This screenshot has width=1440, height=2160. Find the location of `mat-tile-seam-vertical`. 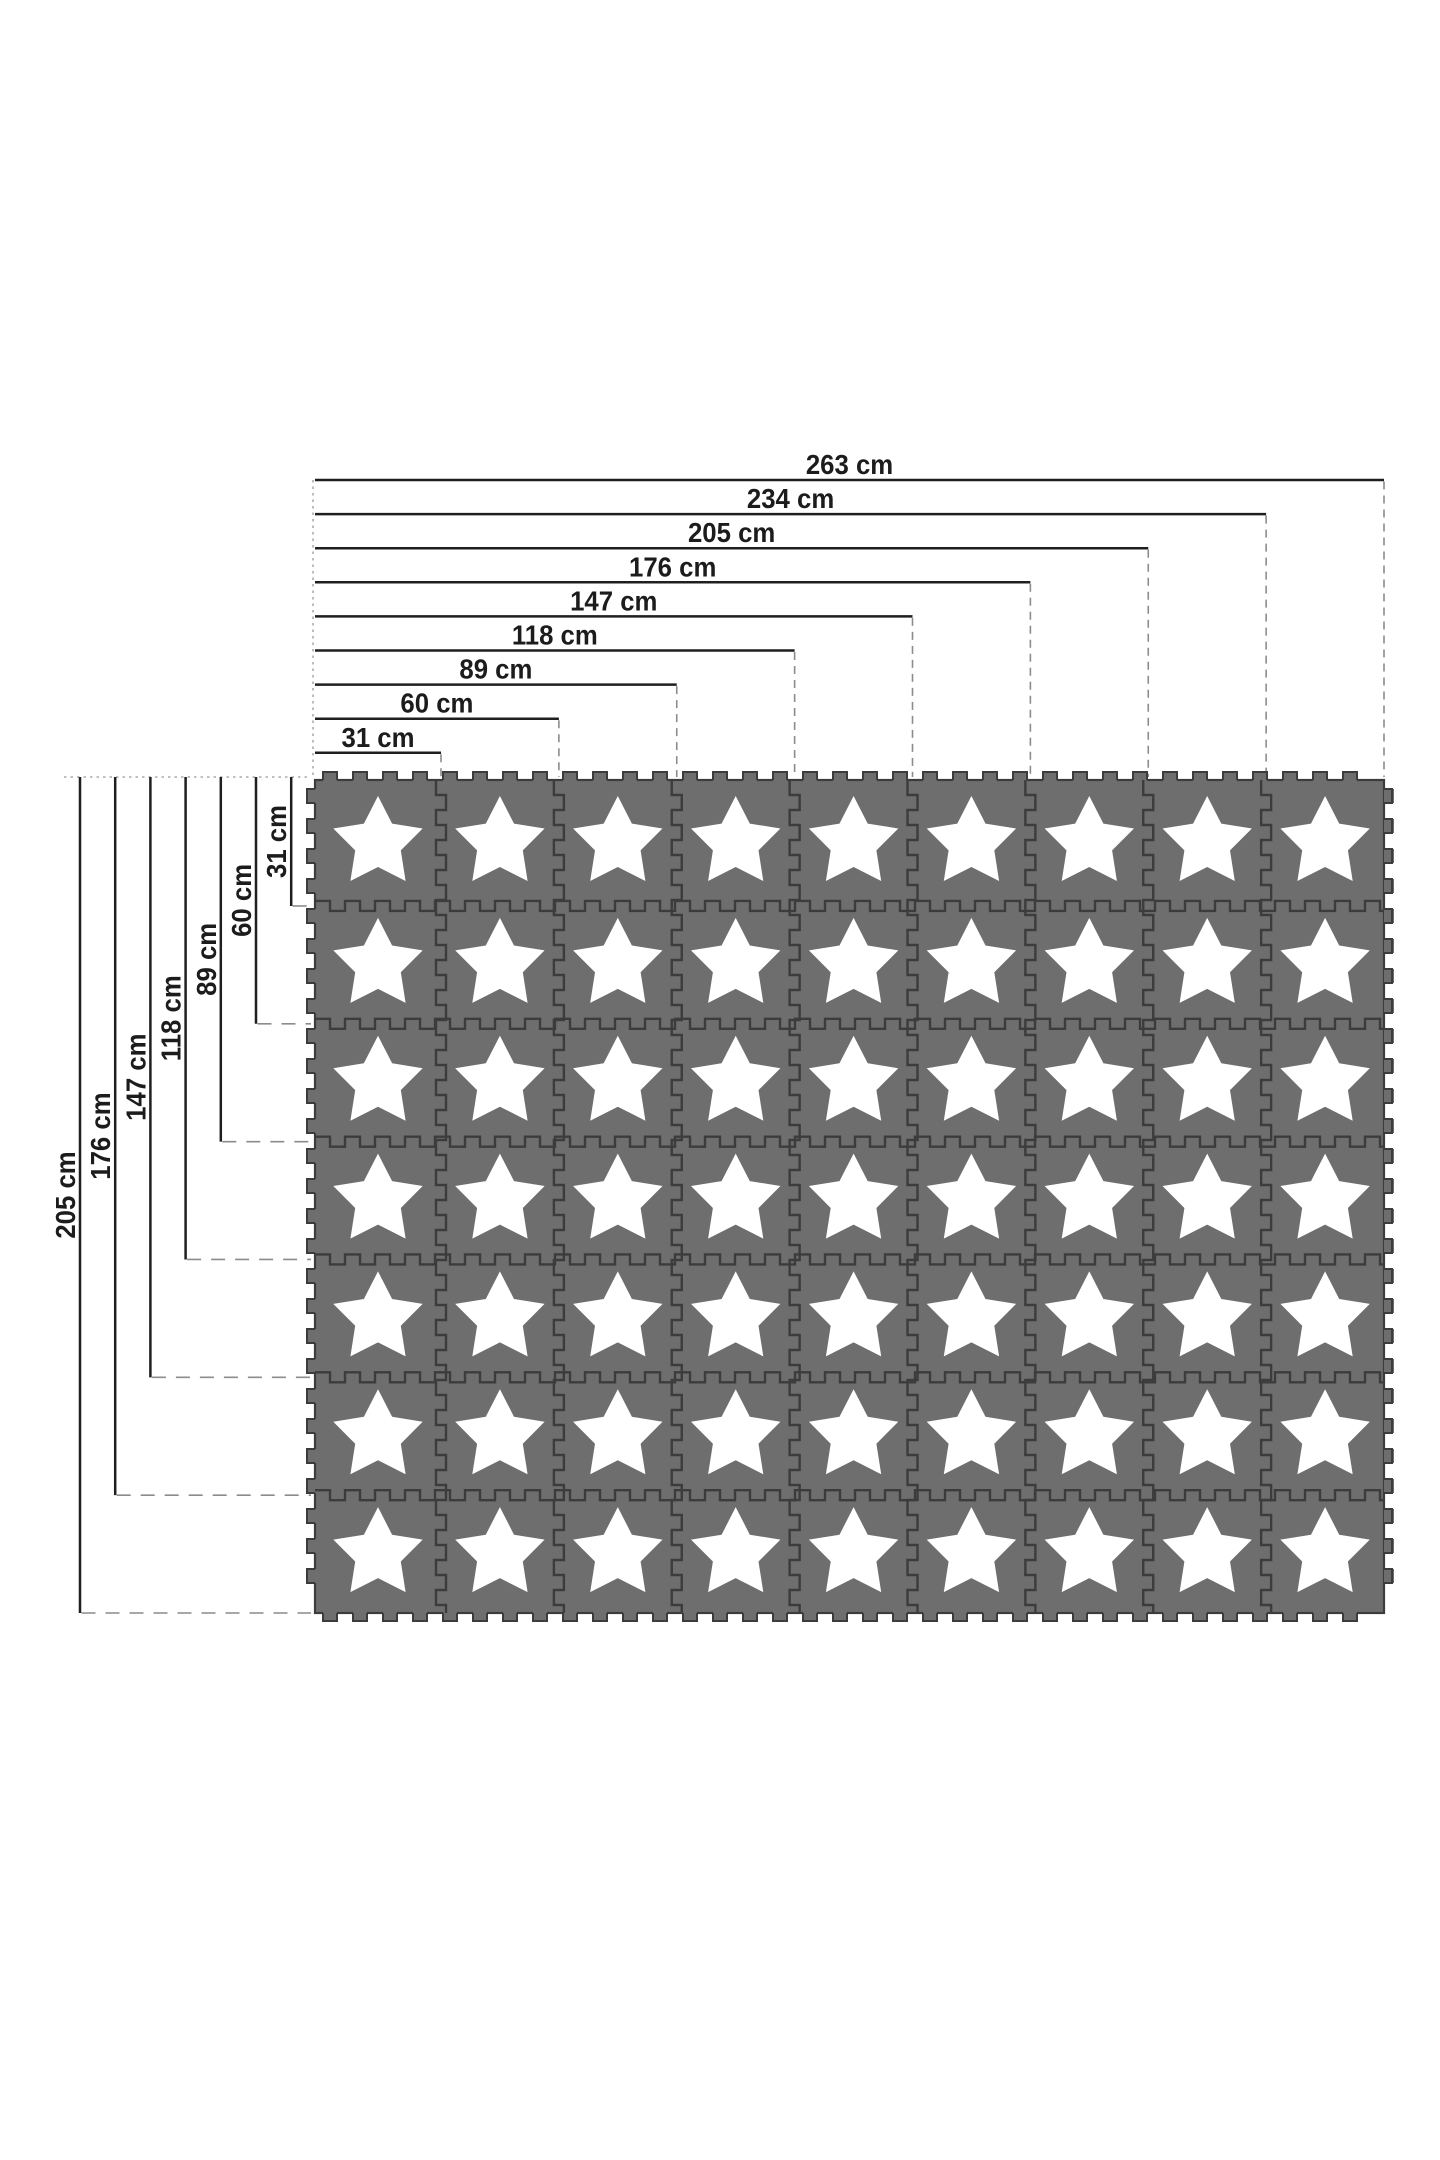

mat-tile-seam-vertical is located at coordinates (912, 1196).